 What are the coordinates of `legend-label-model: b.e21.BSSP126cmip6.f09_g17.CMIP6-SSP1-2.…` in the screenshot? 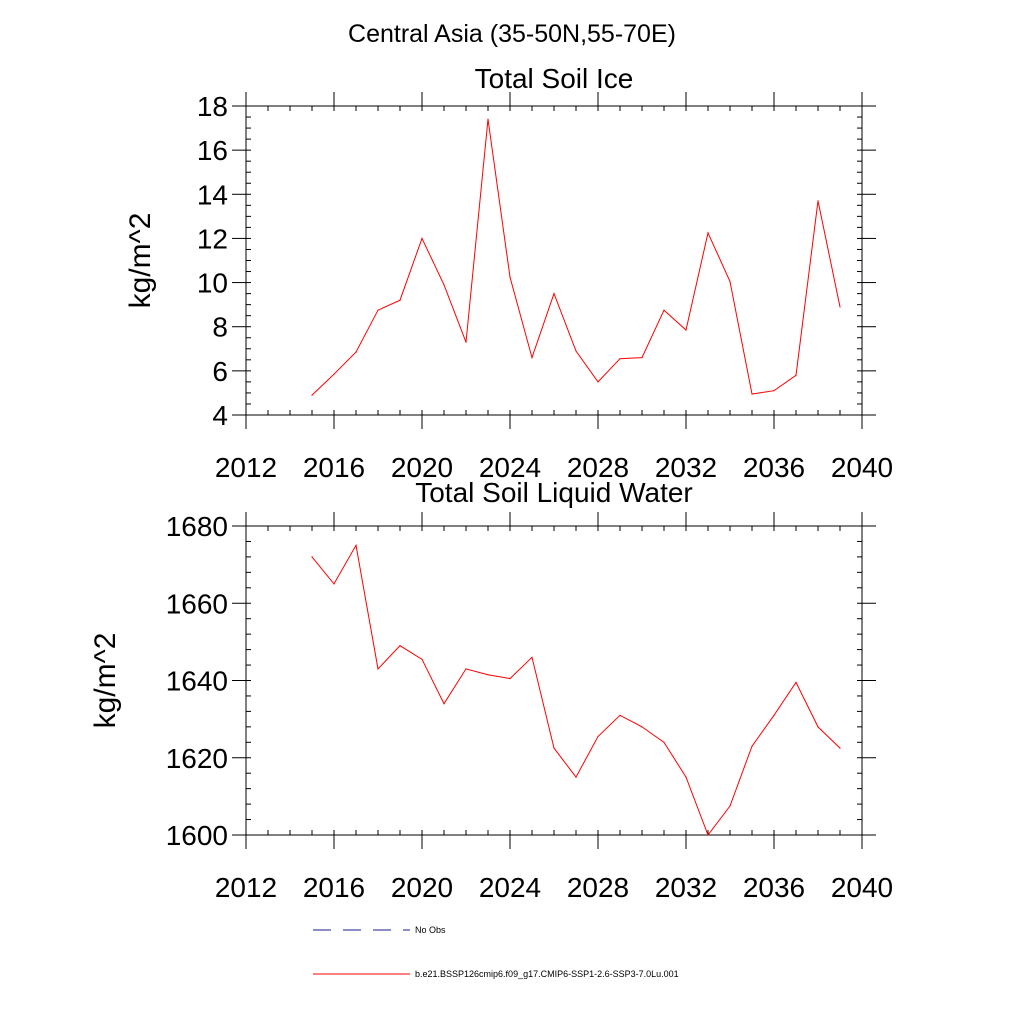 It's located at (547, 974).